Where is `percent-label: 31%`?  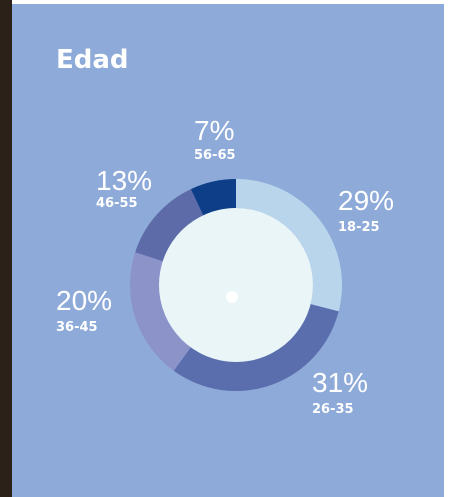
percent-label: 31% is located at coordinates (340, 382).